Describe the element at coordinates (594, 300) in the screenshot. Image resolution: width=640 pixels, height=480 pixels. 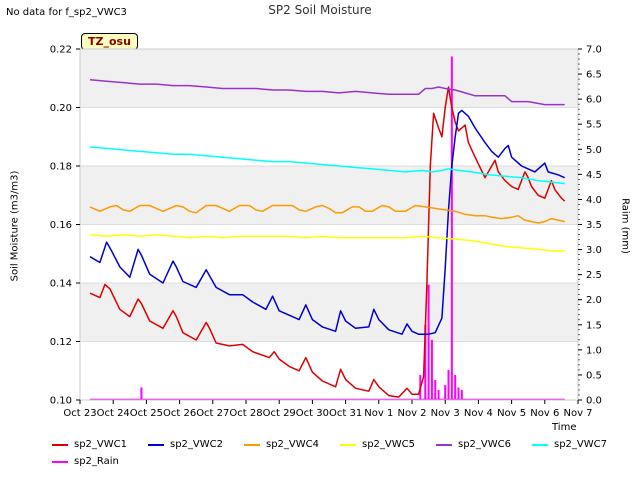
I see `y2-tick-label: 2.0` at that location.